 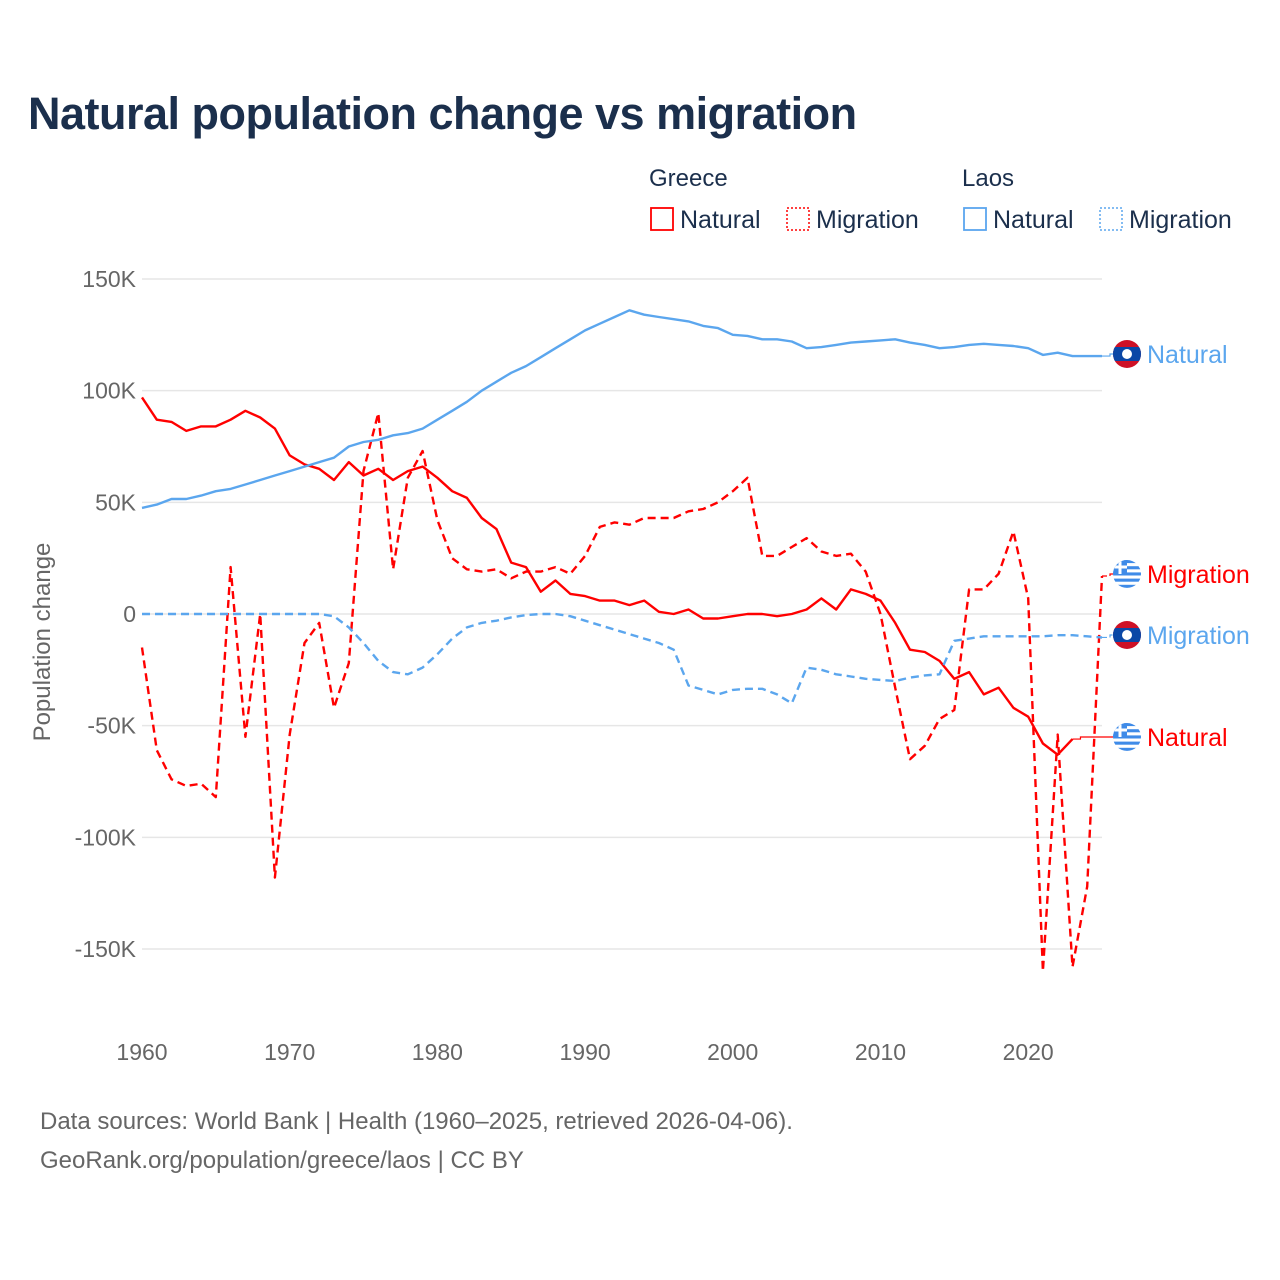 I want to click on x-tick-label: 1960, so click(x=141, y=1052).